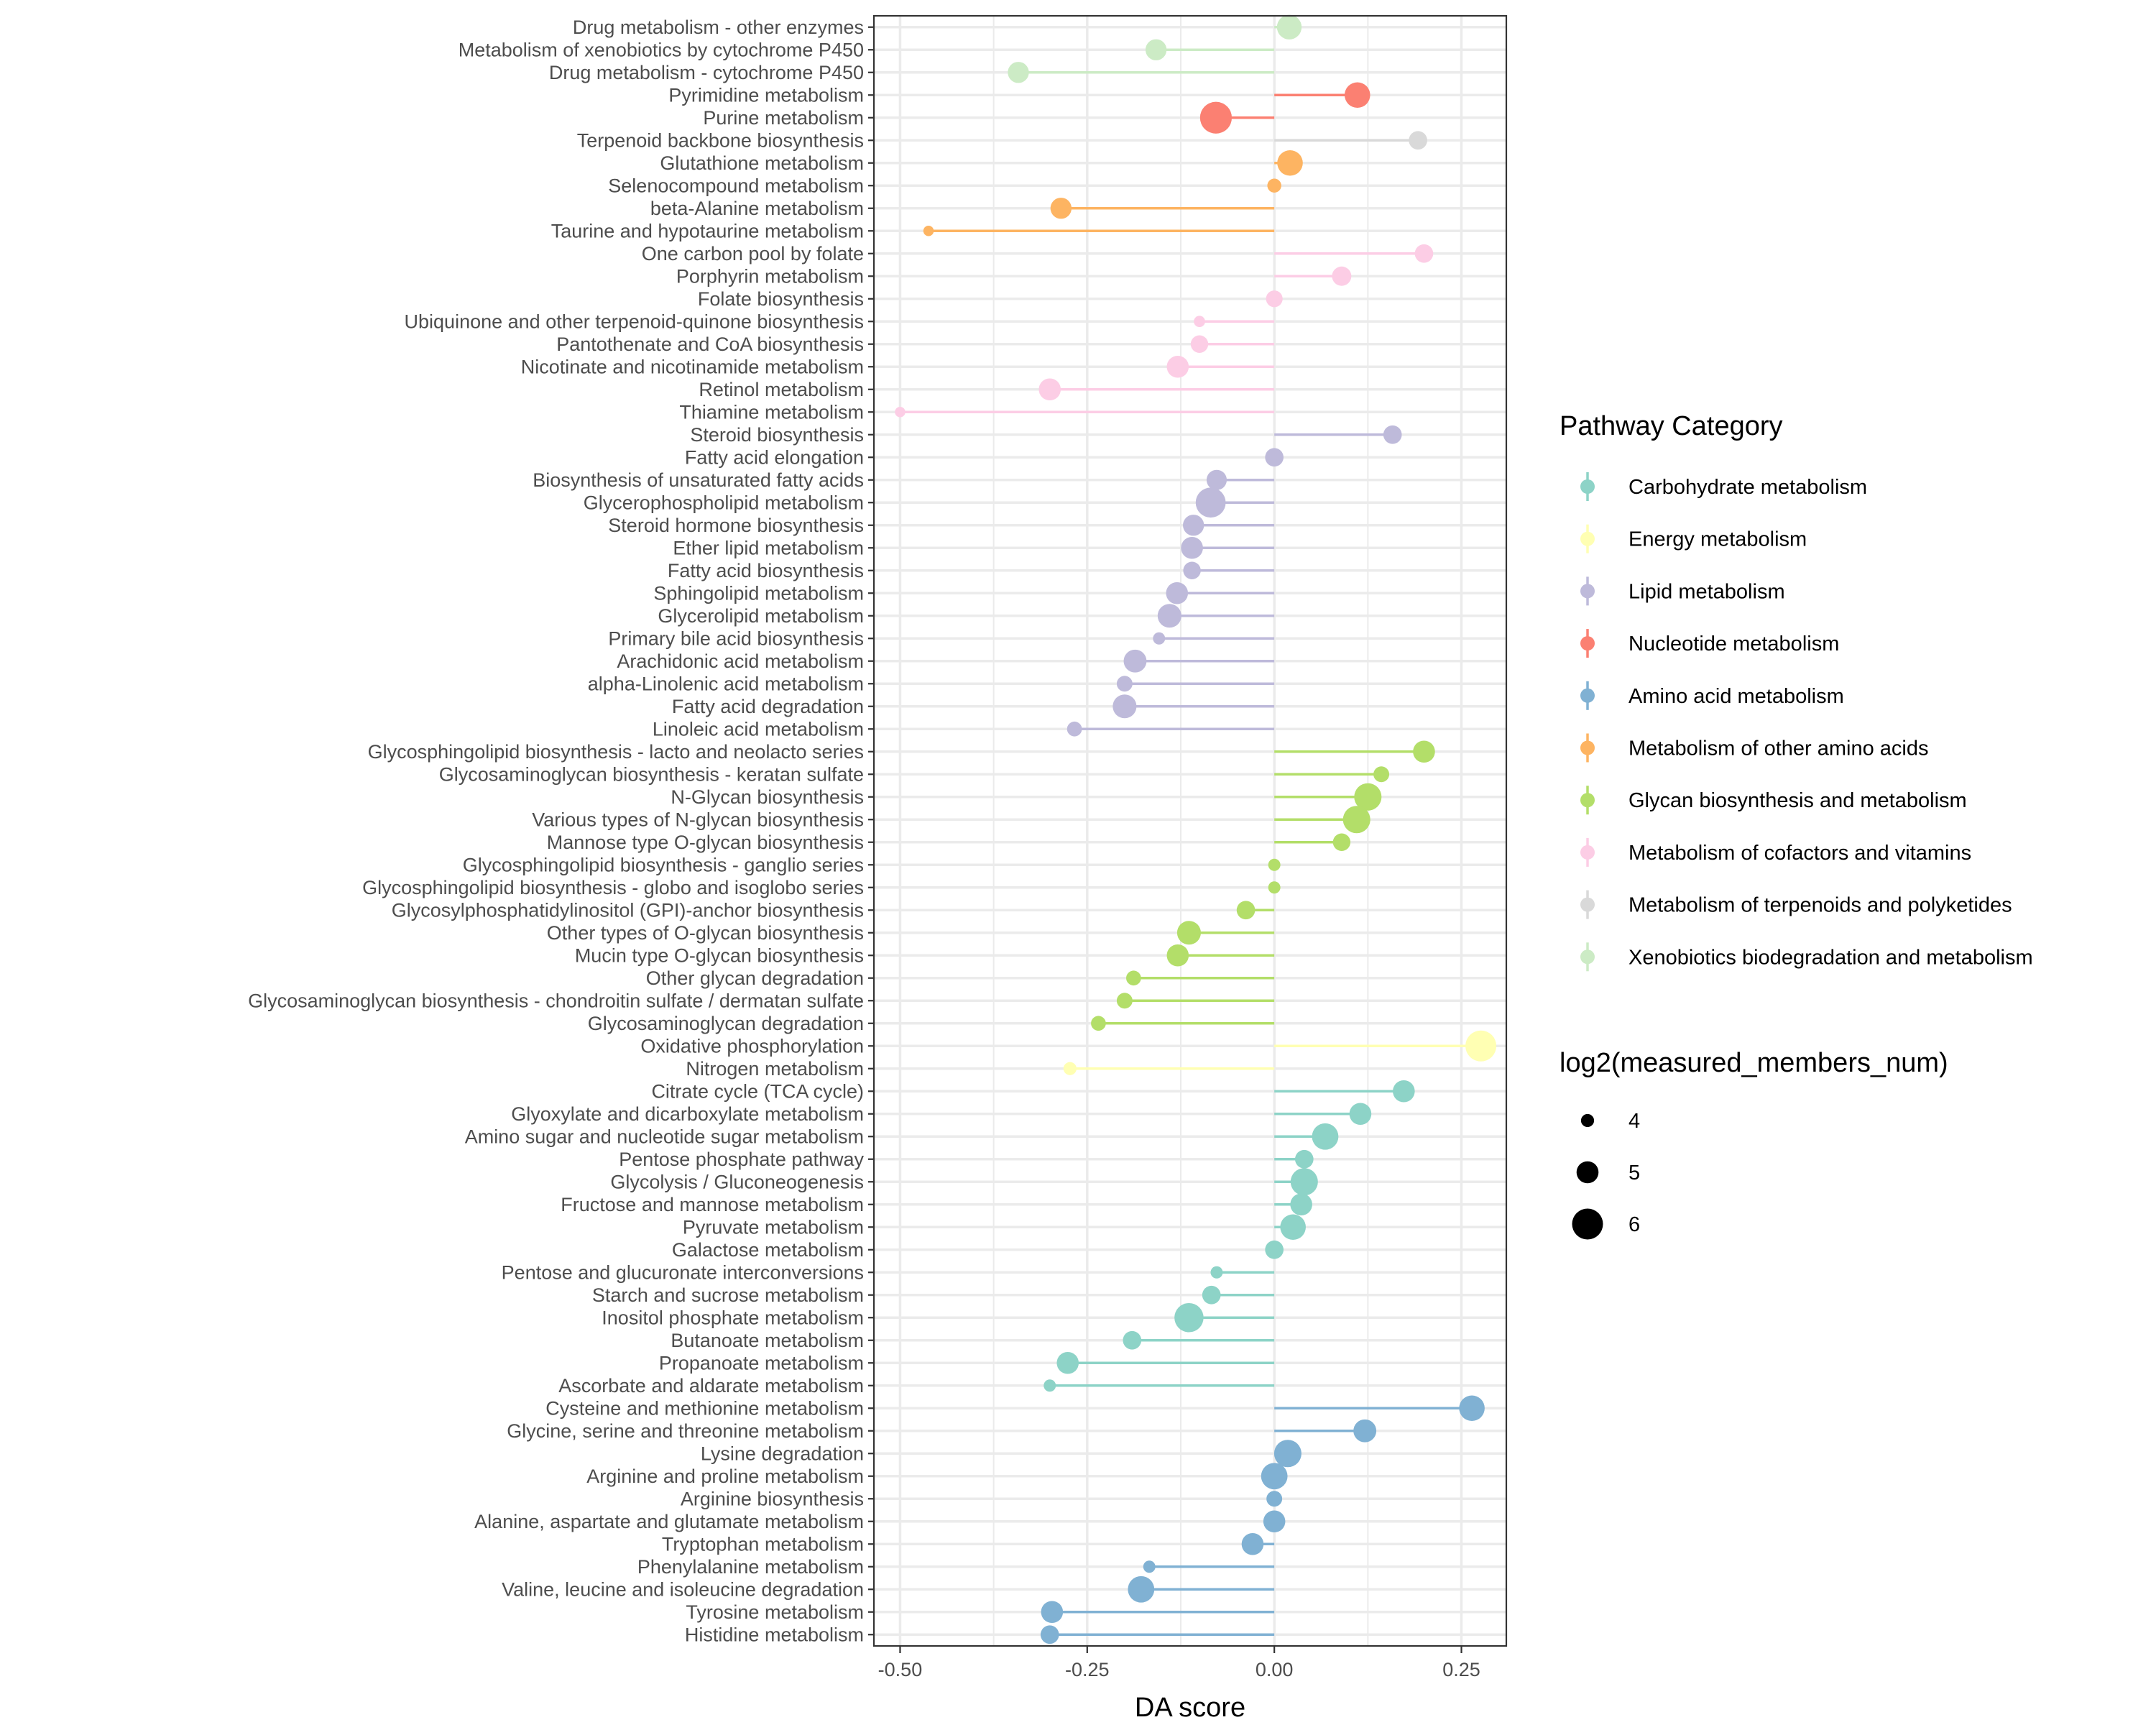  Describe the element at coordinates (772, 1498) in the screenshot. I see `y-tick-label: Arginine biosynthesis` at that location.